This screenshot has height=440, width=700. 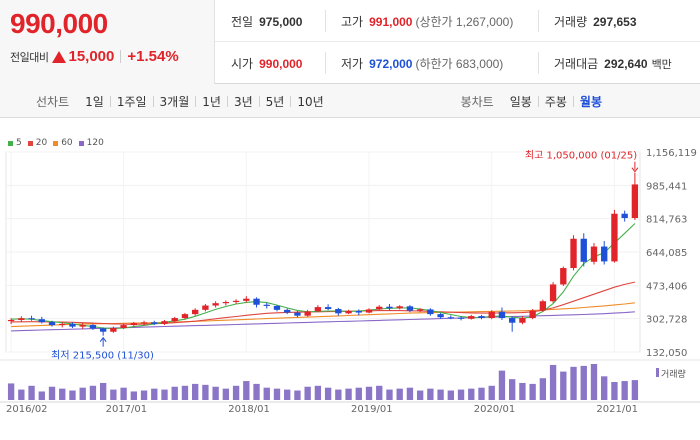 What do you see at coordinates (94, 101) in the screenshot?
I see `range-1d: 1일` at bounding box center [94, 101].